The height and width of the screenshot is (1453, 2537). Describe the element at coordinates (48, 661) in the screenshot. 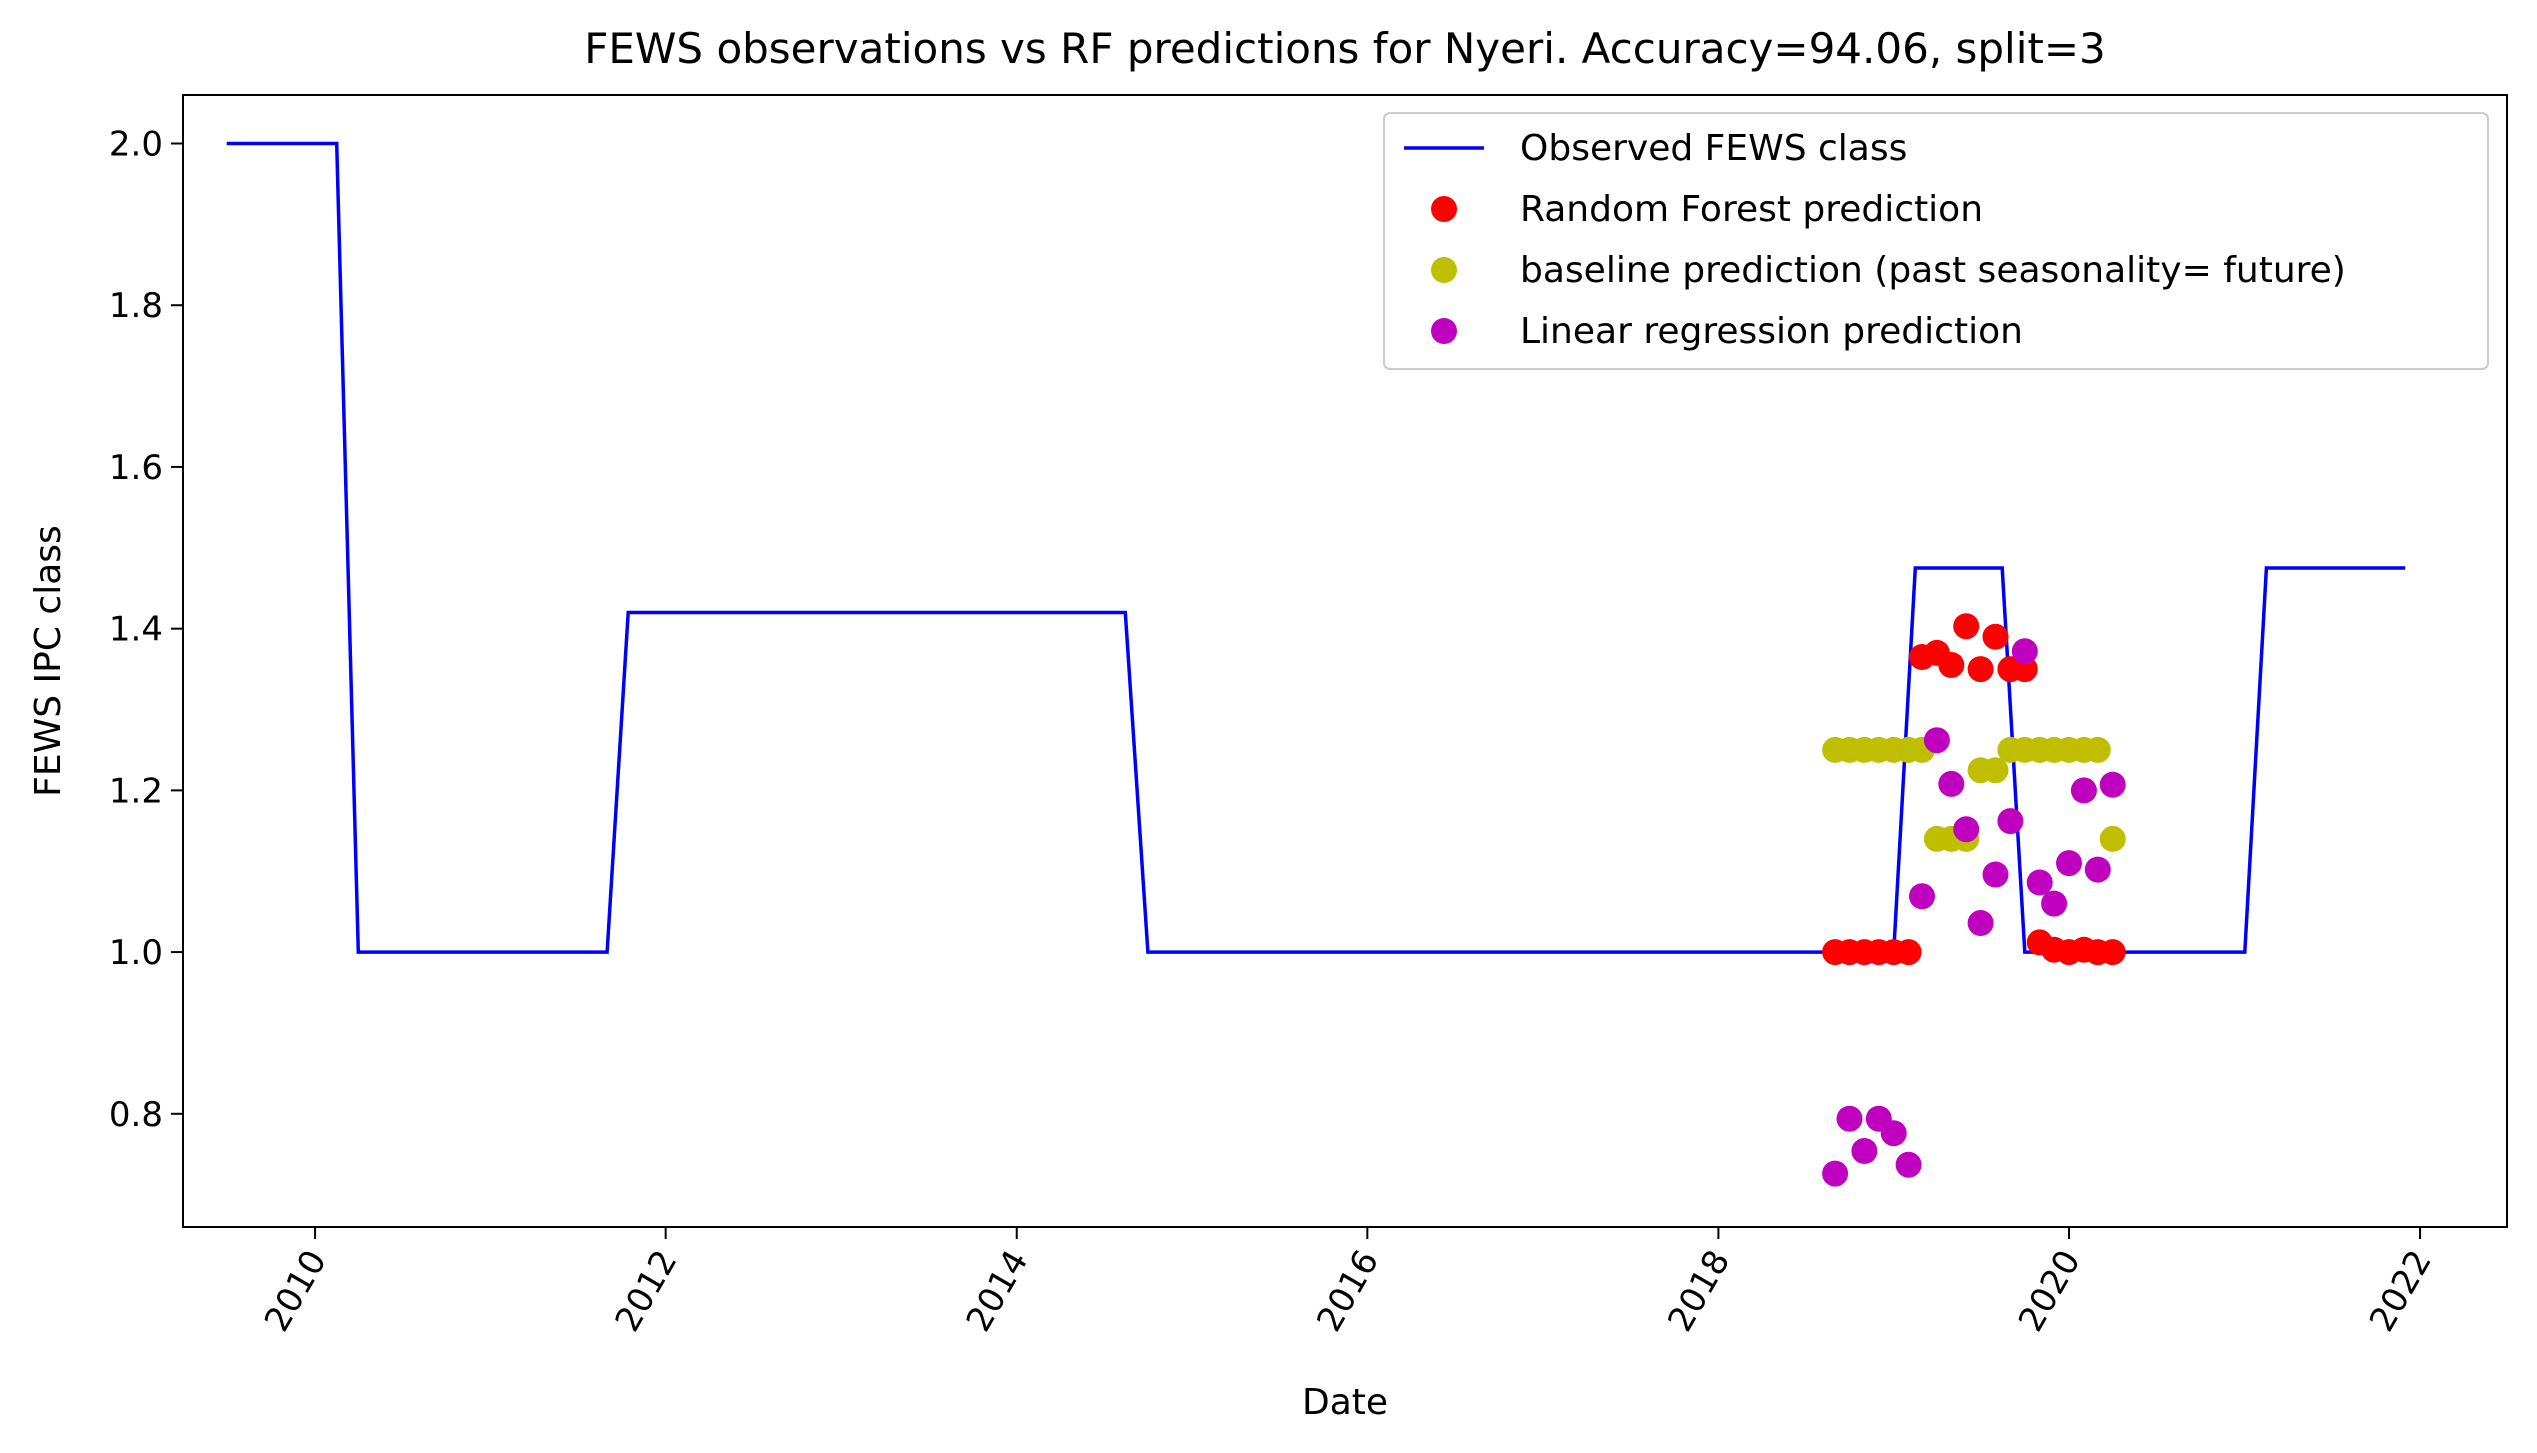

I see `y-axis-label: FEWS IPC class` at that location.